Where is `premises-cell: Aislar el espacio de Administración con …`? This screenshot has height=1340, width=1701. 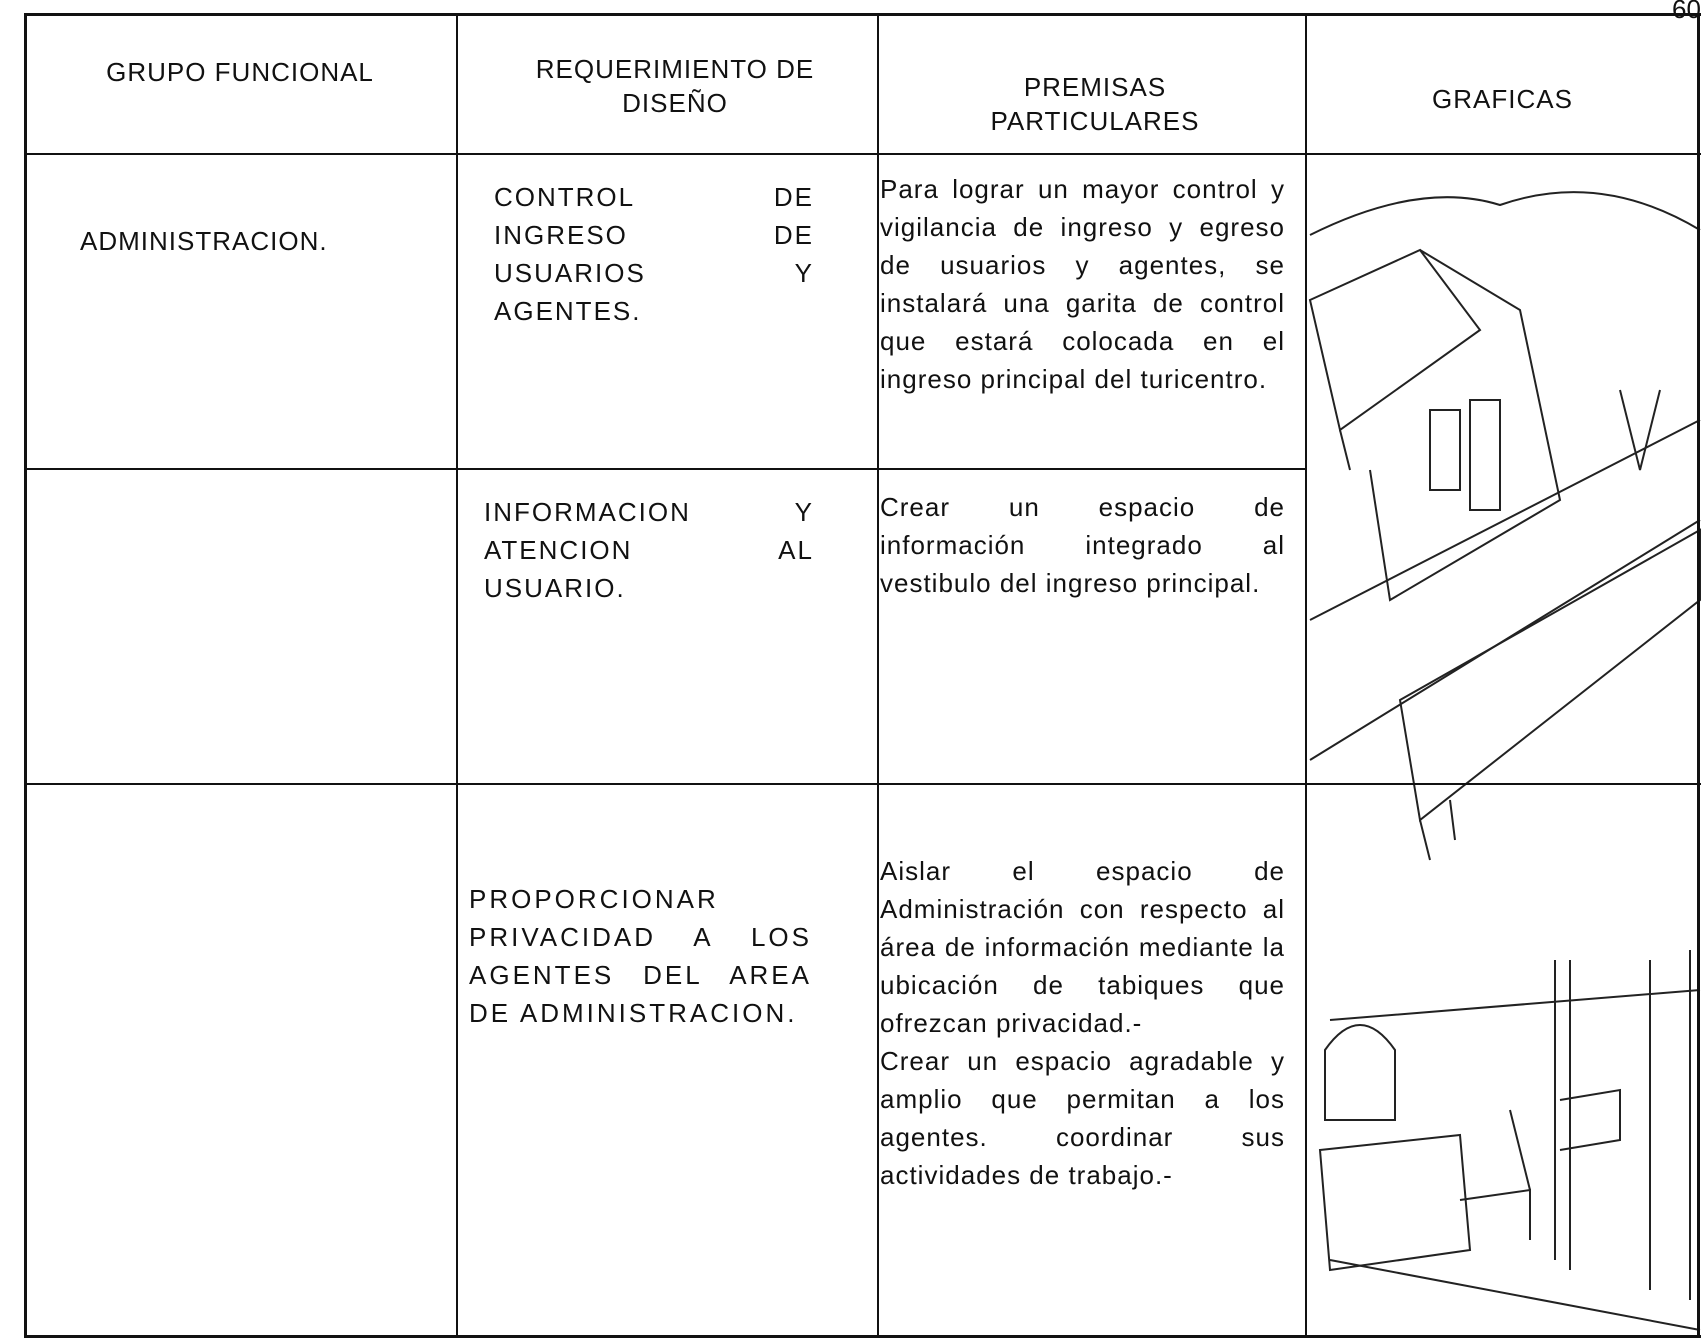
premises-cell: Aislar el espacio de Administración con … is located at coordinates (1082, 1023).